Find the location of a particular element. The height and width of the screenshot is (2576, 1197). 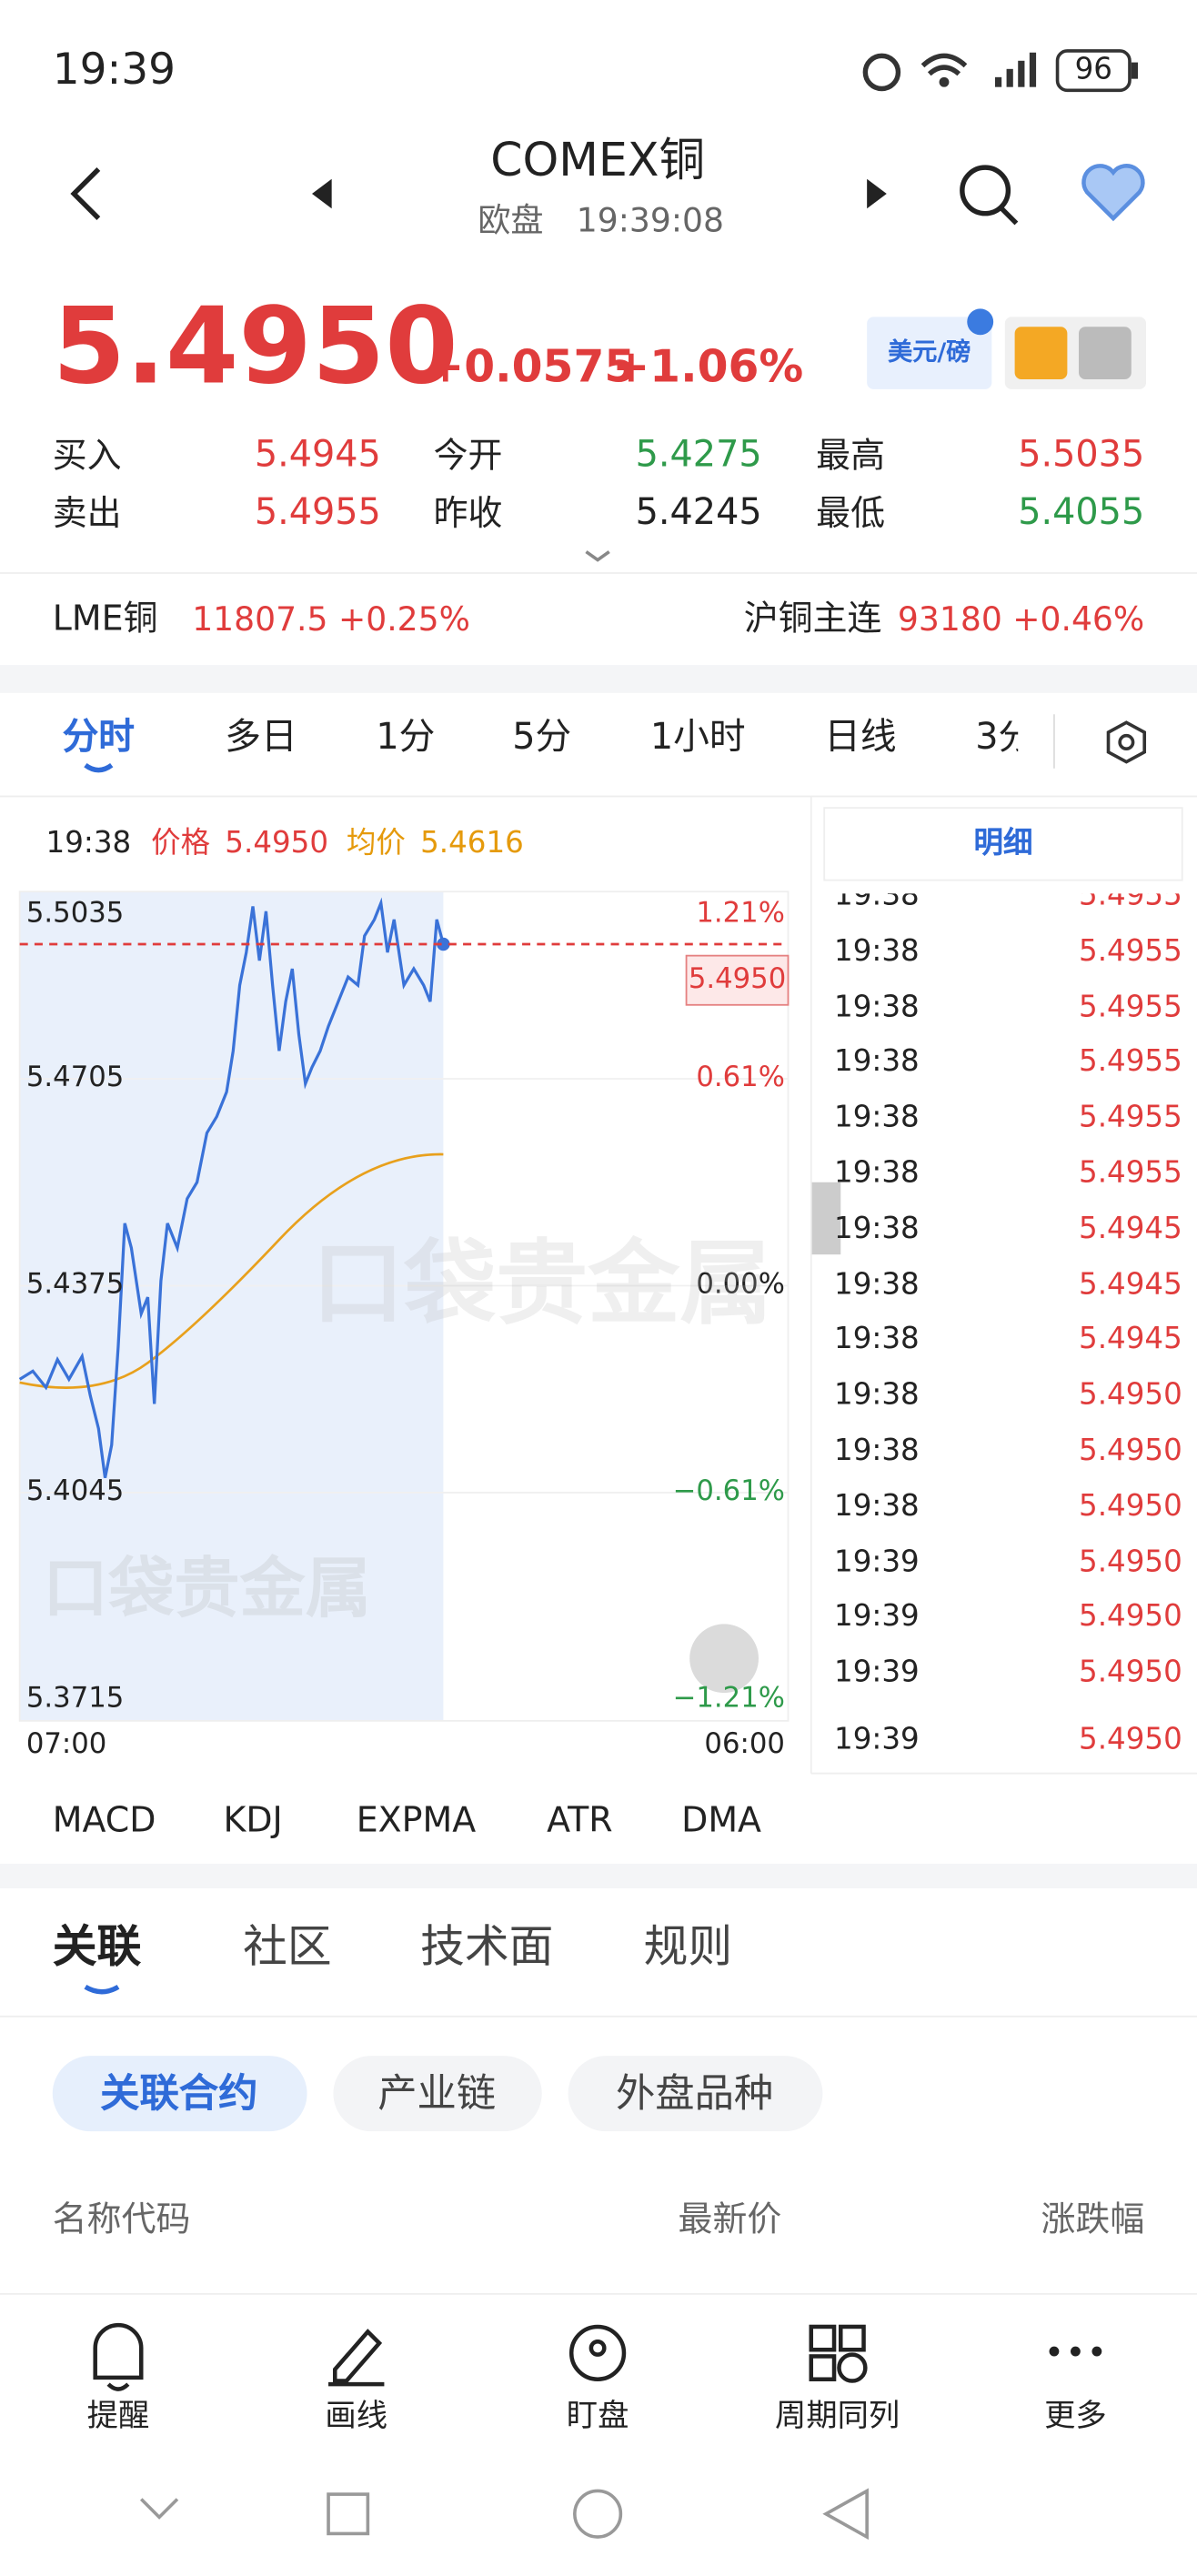

column-header: 最新价 is located at coordinates (730, 2219).